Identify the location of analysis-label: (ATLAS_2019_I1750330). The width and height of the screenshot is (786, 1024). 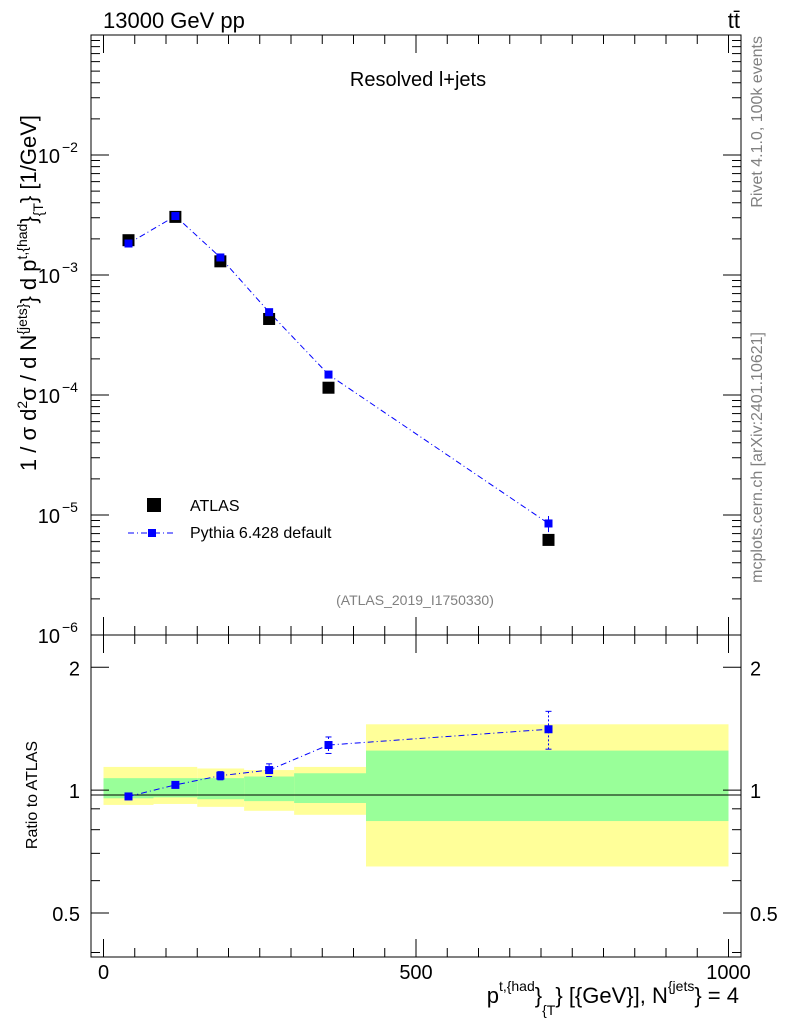
(415, 600).